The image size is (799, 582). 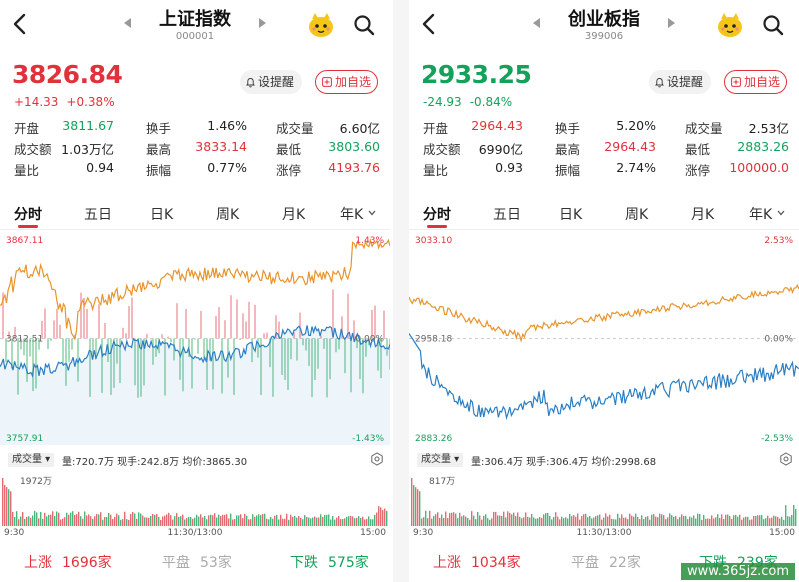 What do you see at coordinates (354, 146) in the screenshot?
I see `stat-value: 3803.60` at bounding box center [354, 146].